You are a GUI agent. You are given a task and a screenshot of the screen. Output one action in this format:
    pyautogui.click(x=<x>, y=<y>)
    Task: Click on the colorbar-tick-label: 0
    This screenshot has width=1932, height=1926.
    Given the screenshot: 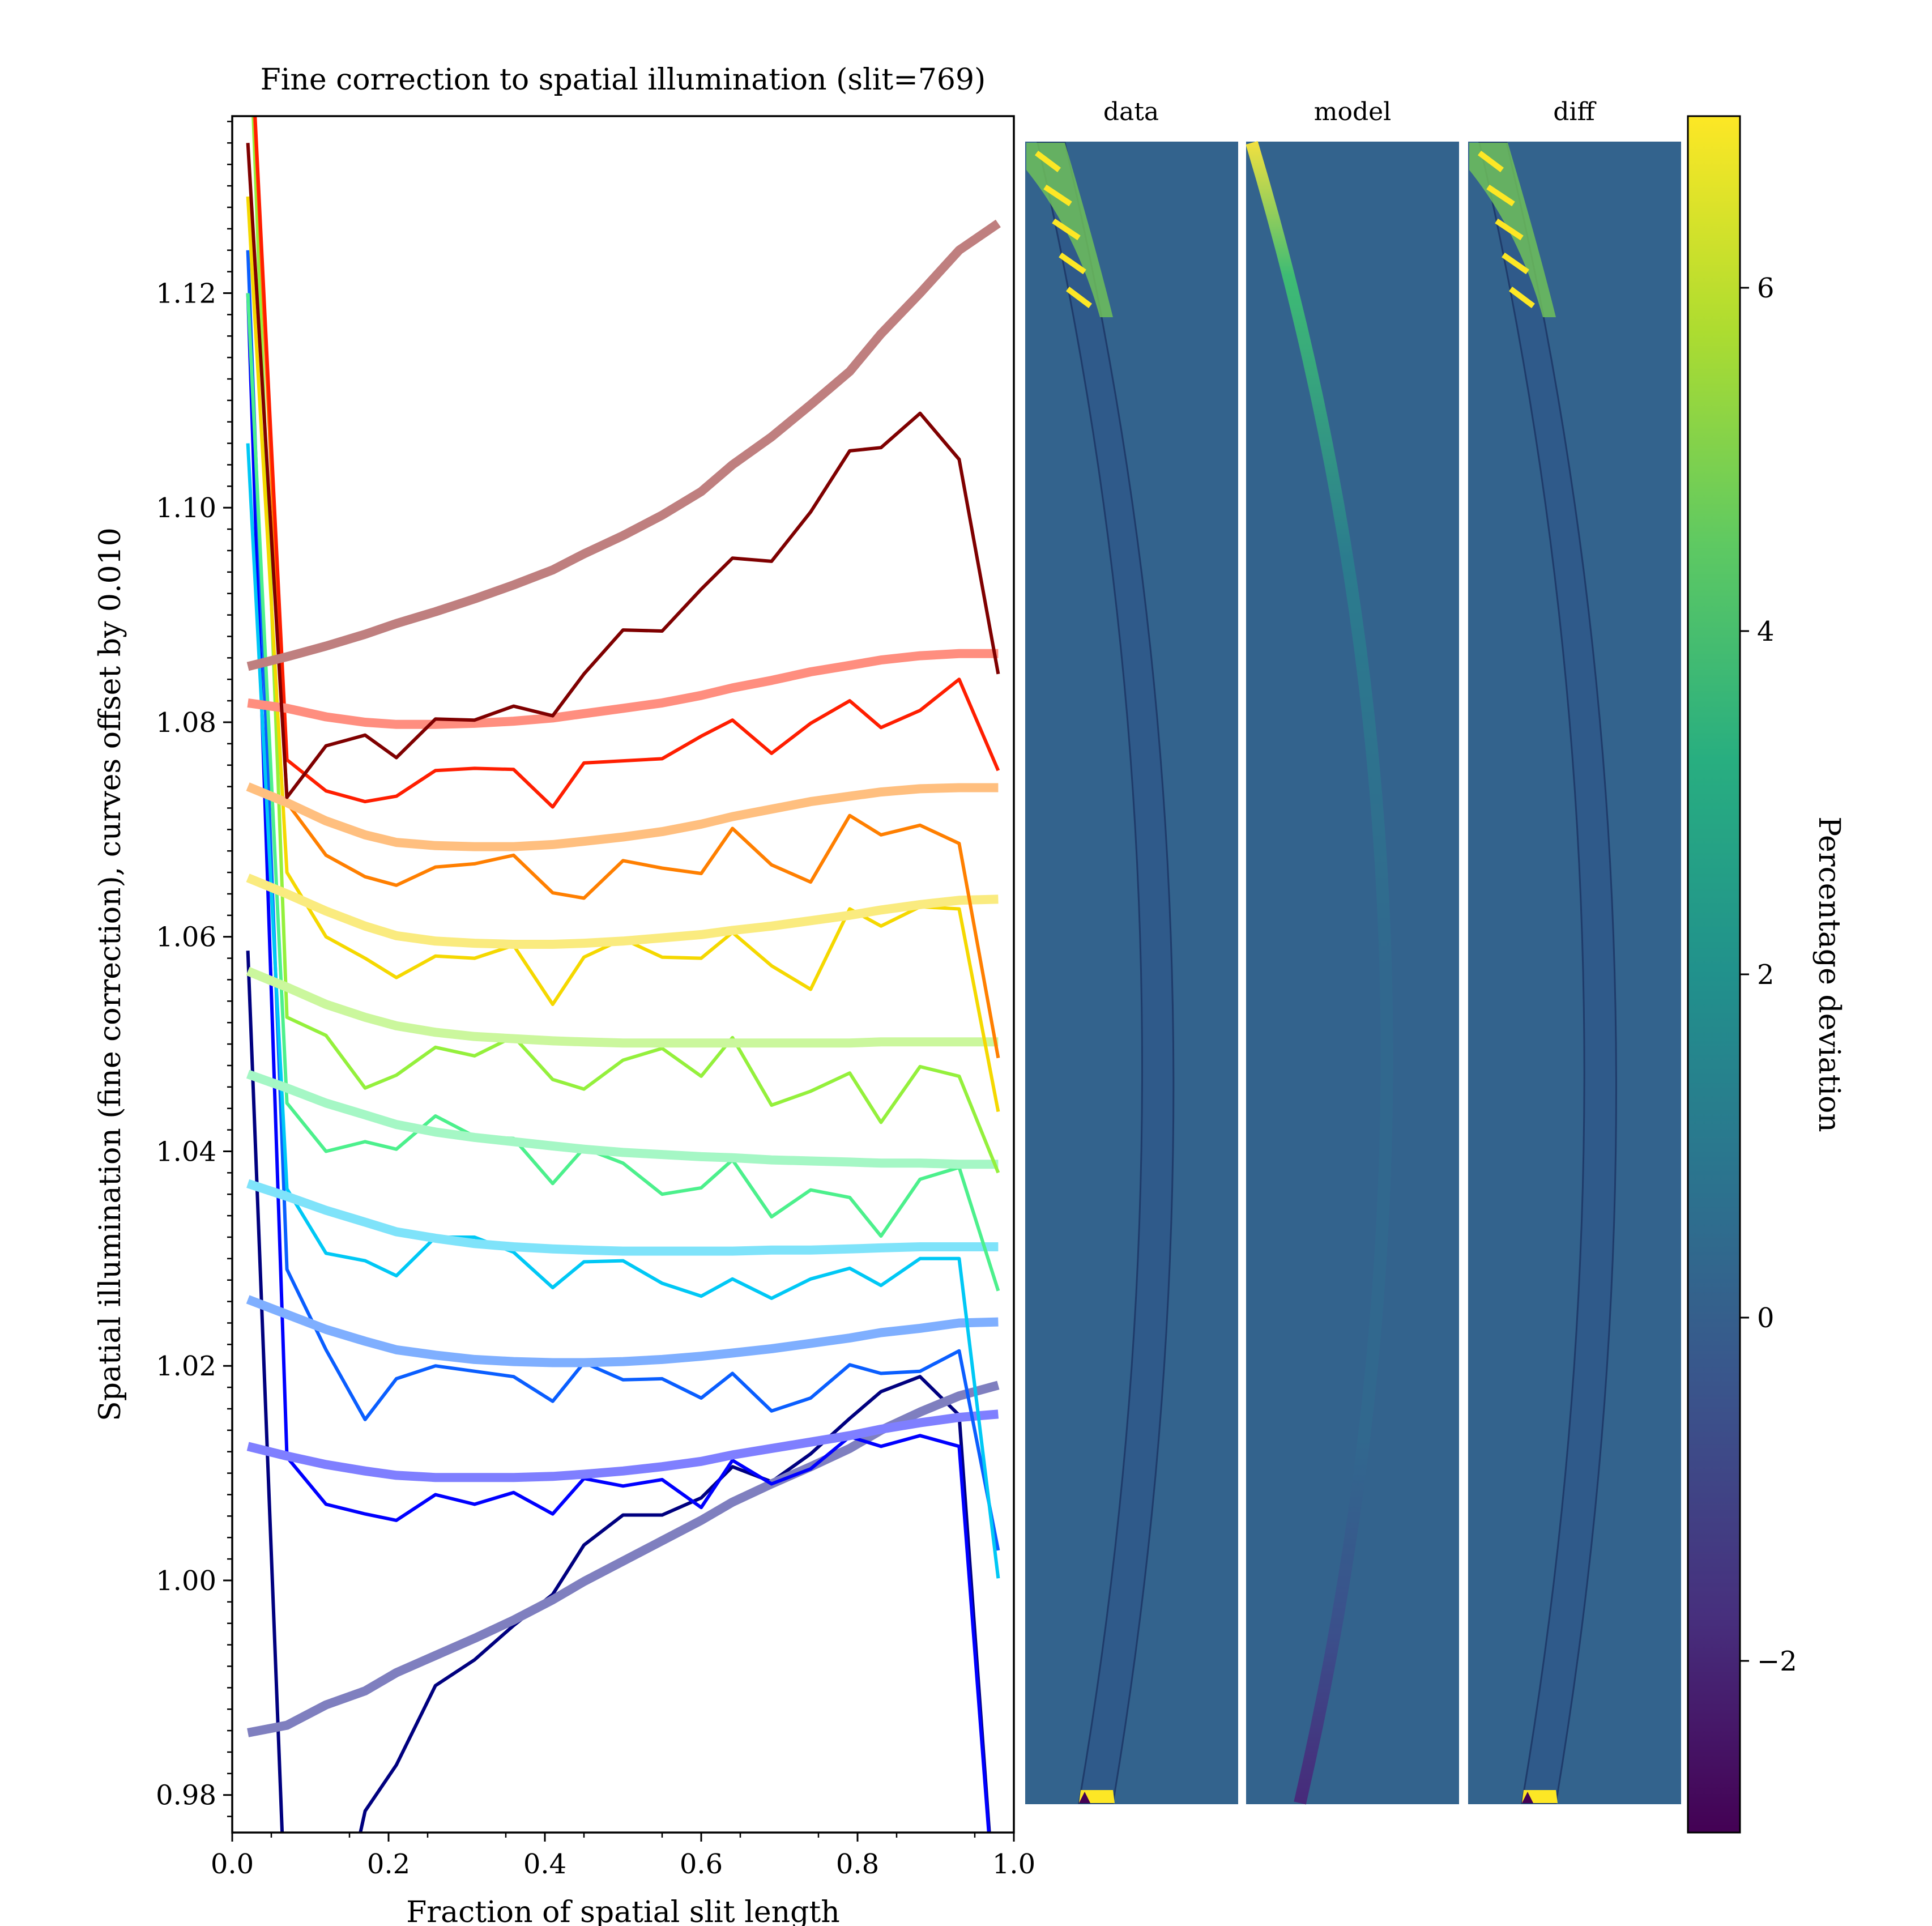 What is the action you would take?
    pyautogui.click(x=1766, y=1318)
    